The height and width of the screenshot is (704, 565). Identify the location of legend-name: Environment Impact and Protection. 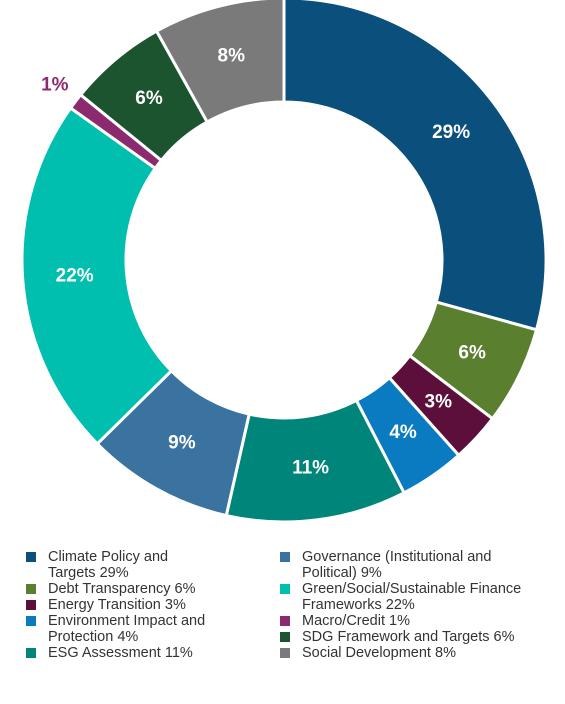
(127, 629).